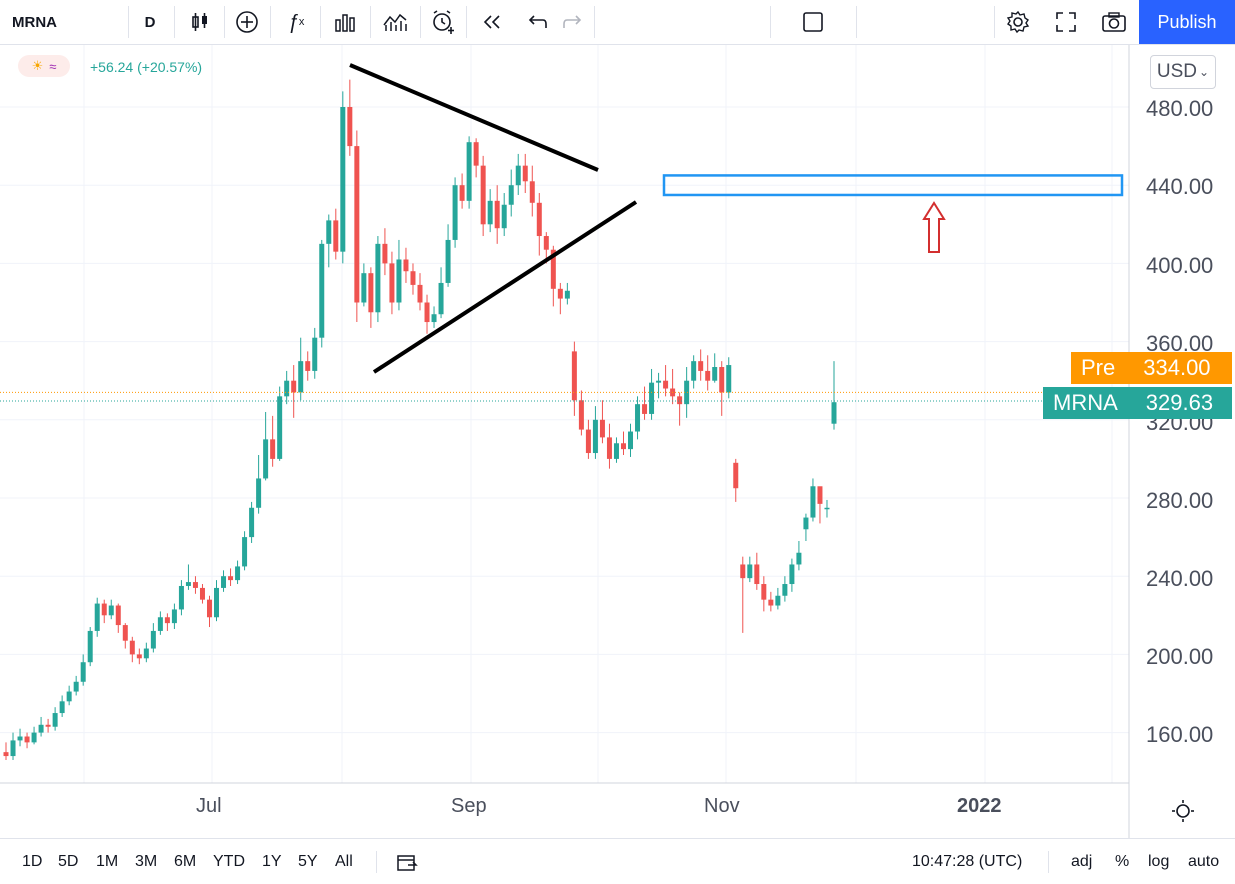 The width and height of the screenshot is (1235, 884). What do you see at coordinates (1182, 811) in the screenshot?
I see `axis-settings` at bounding box center [1182, 811].